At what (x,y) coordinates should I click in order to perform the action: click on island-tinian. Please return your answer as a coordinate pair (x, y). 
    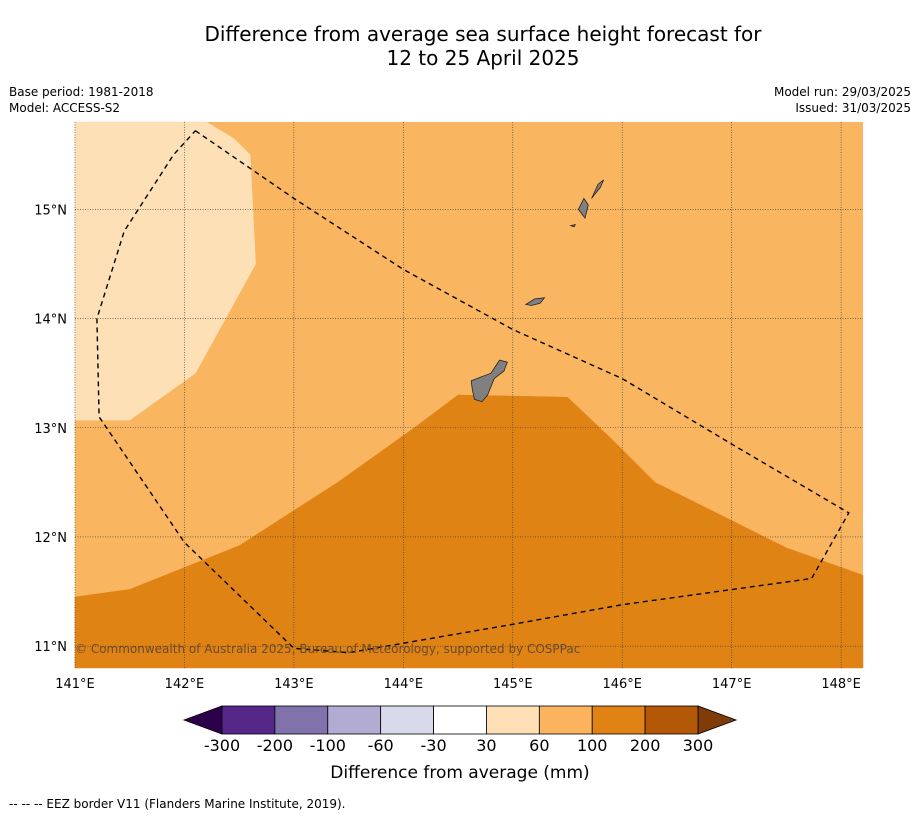
    Looking at the image, I should click on (583, 208).